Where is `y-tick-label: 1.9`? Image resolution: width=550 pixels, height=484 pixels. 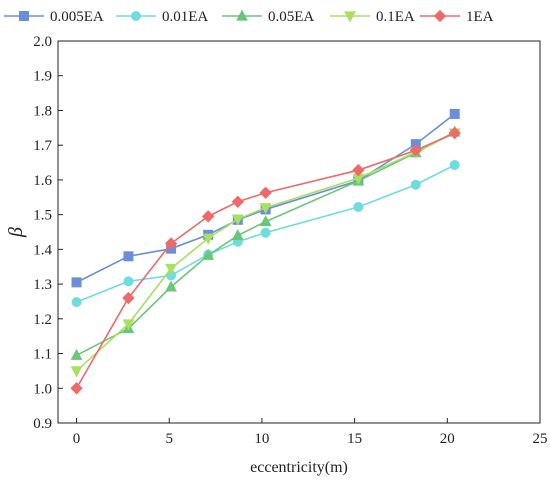
y-tick-label: 1.9 is located at coordinates (42, 77).